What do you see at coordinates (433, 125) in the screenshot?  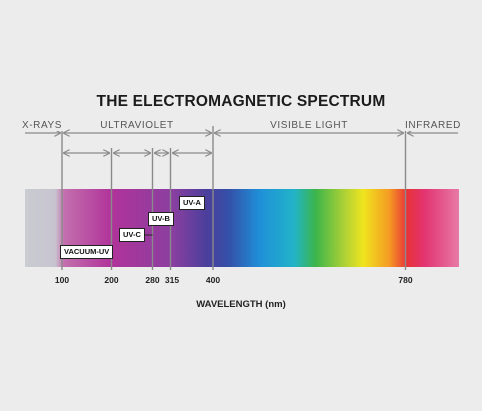 I see `region-label-infrared: INFRARED` at bounding box center [433, 125].